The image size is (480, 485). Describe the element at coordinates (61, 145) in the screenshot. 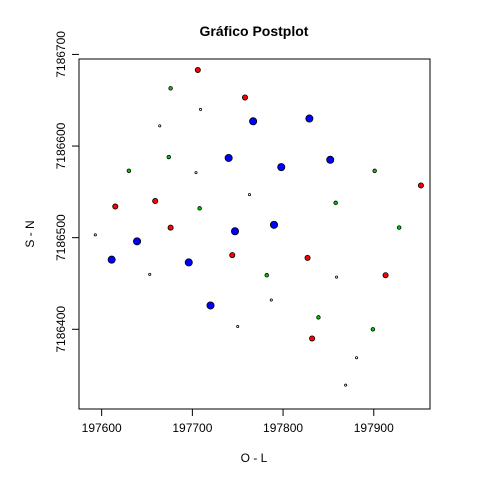

I see `y-tick-label: 7186600` at that location.